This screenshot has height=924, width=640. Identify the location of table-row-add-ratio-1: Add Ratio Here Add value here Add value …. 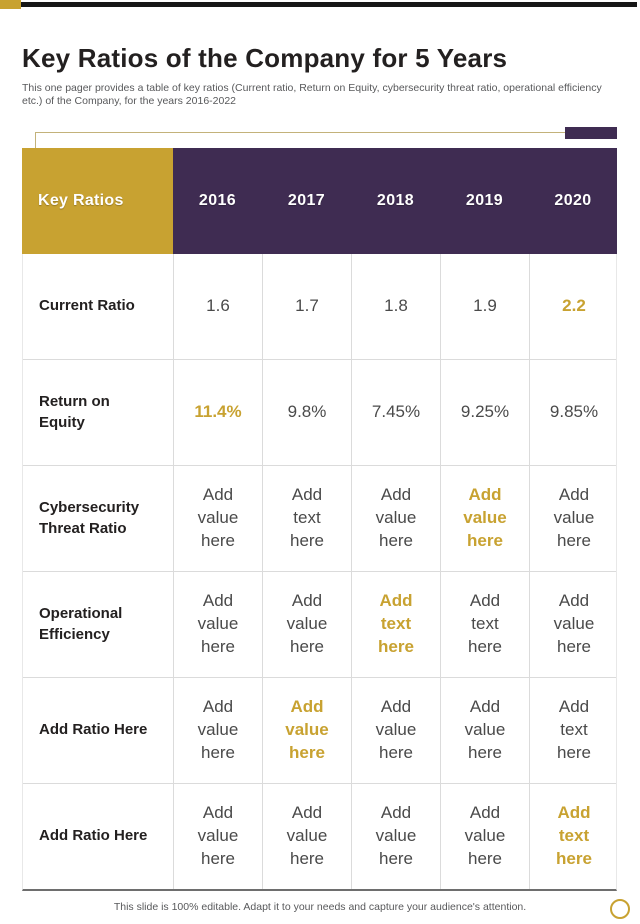
(319, 731).